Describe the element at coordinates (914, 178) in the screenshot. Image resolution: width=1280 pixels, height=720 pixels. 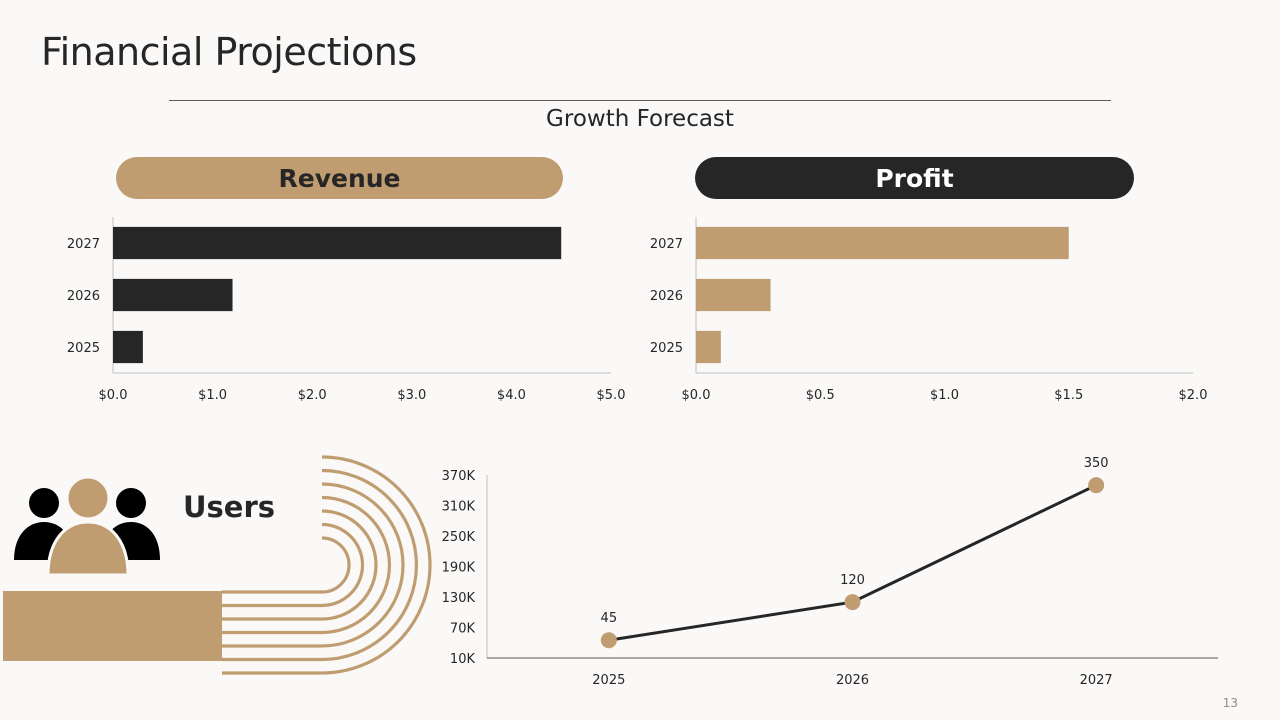
I see `profit-header-pill: Profit` at that location.